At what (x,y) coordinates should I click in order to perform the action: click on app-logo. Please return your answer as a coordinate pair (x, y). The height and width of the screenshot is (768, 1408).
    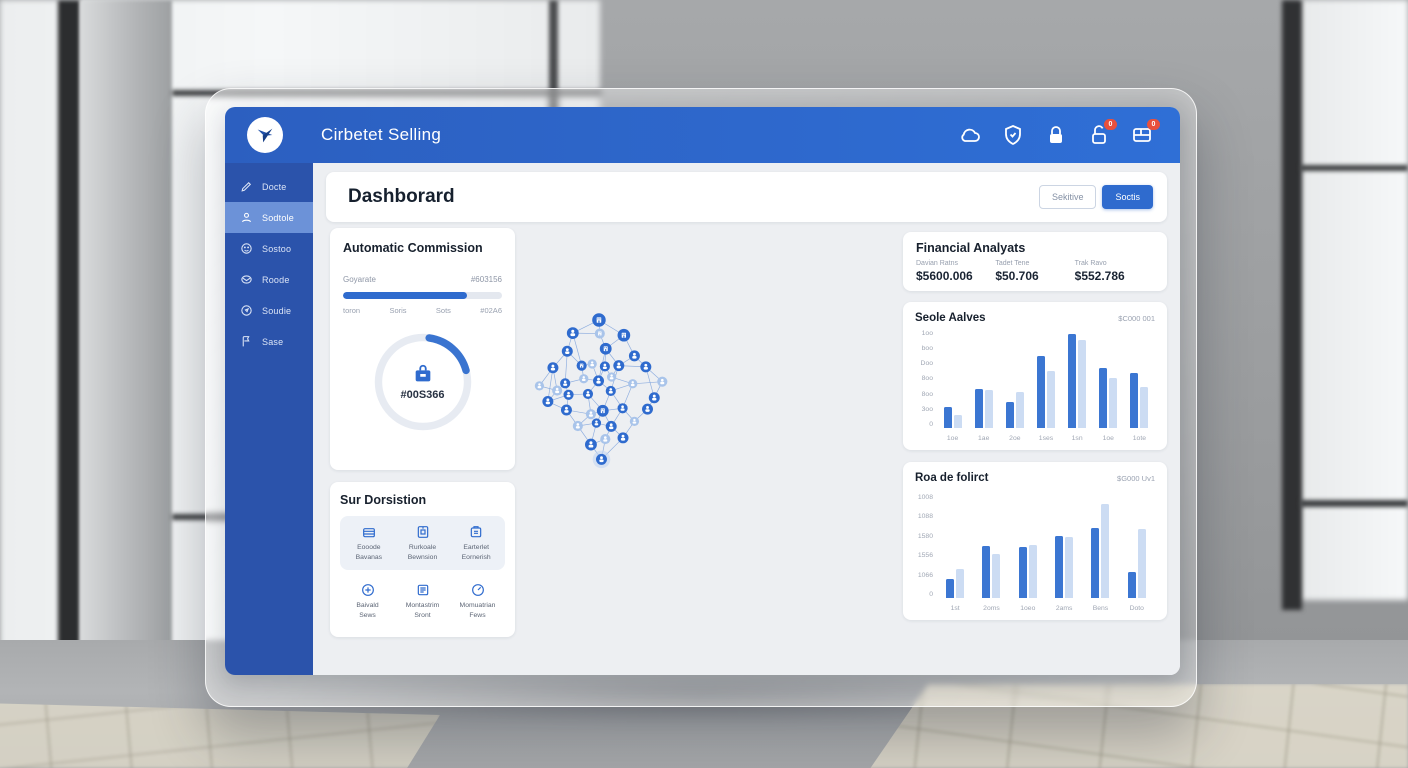
    Looking at the image, I should click on (265, 135).